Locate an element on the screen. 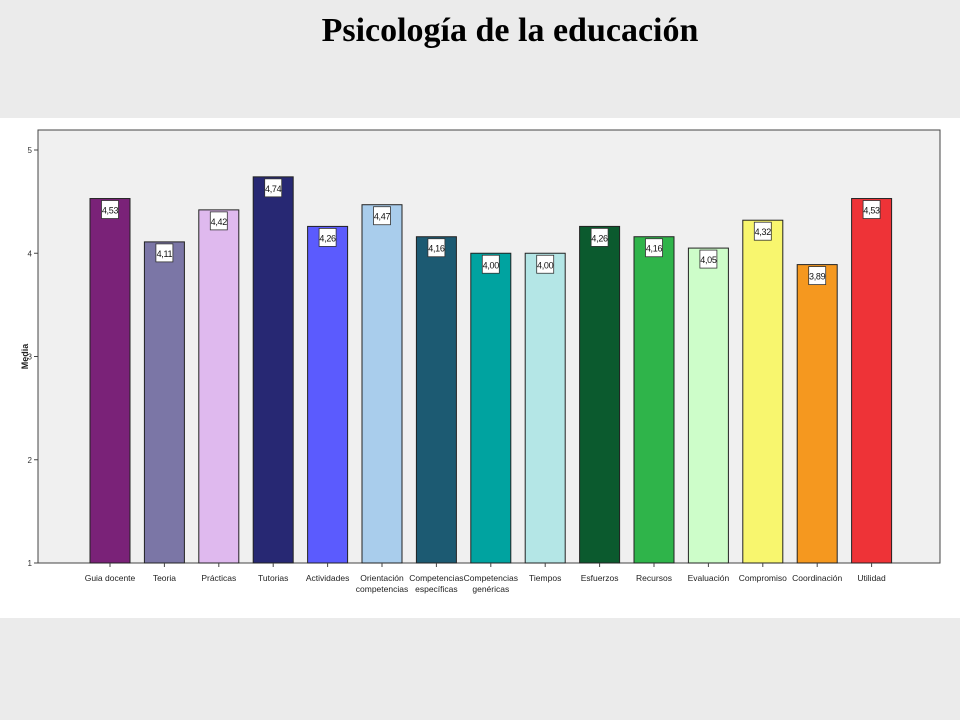  x-tick-label-line: Evaluación is located at coordinates (709, 578).